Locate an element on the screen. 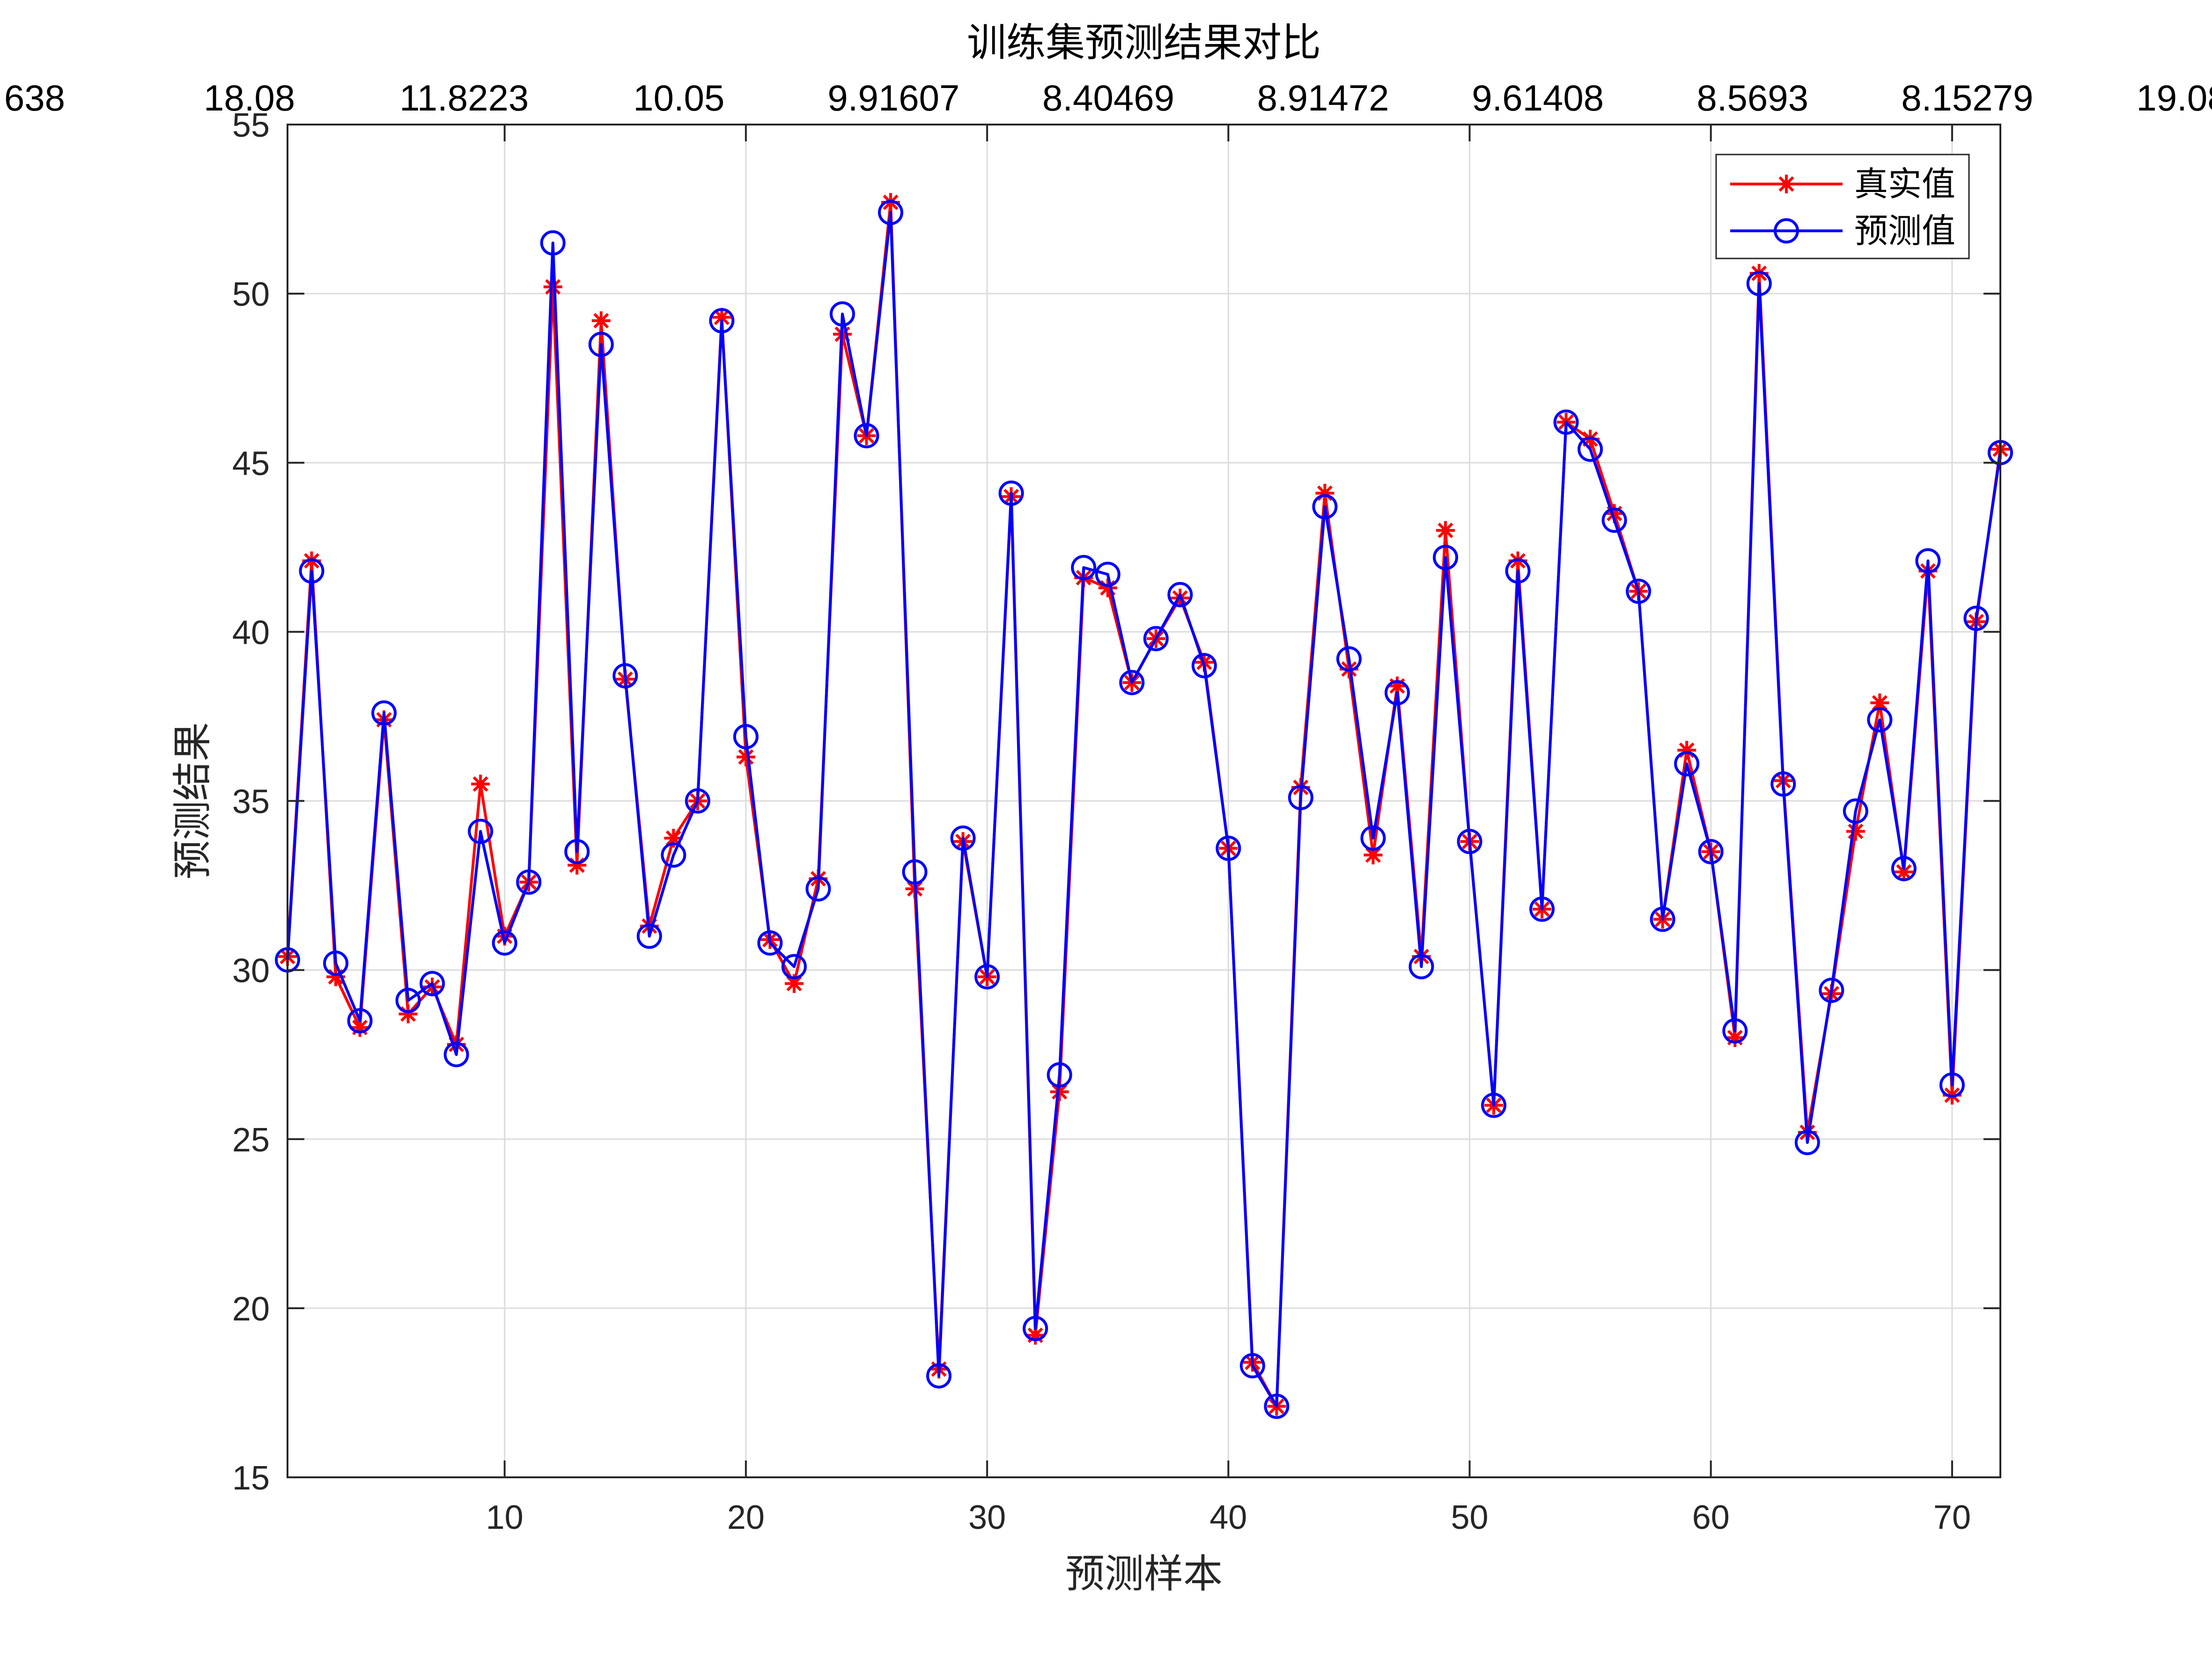 This screenshot has height=1659, width=2212. top-tick-label: 9.61408 is located at coordinates (1538, 97).